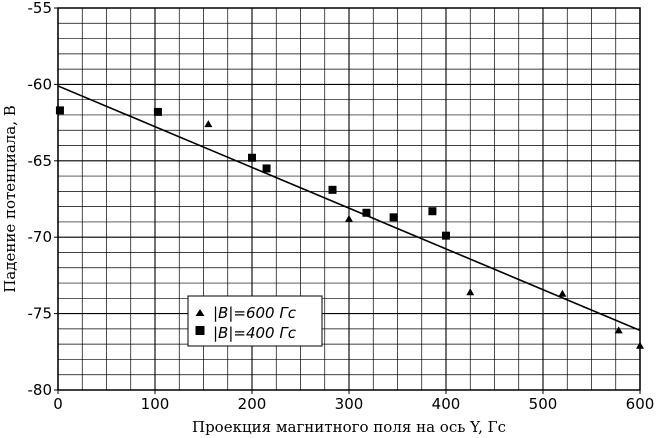  Describe the element at coordinates (543, 404) in the screenshot. I see `x-tick-label: 500` at that location.